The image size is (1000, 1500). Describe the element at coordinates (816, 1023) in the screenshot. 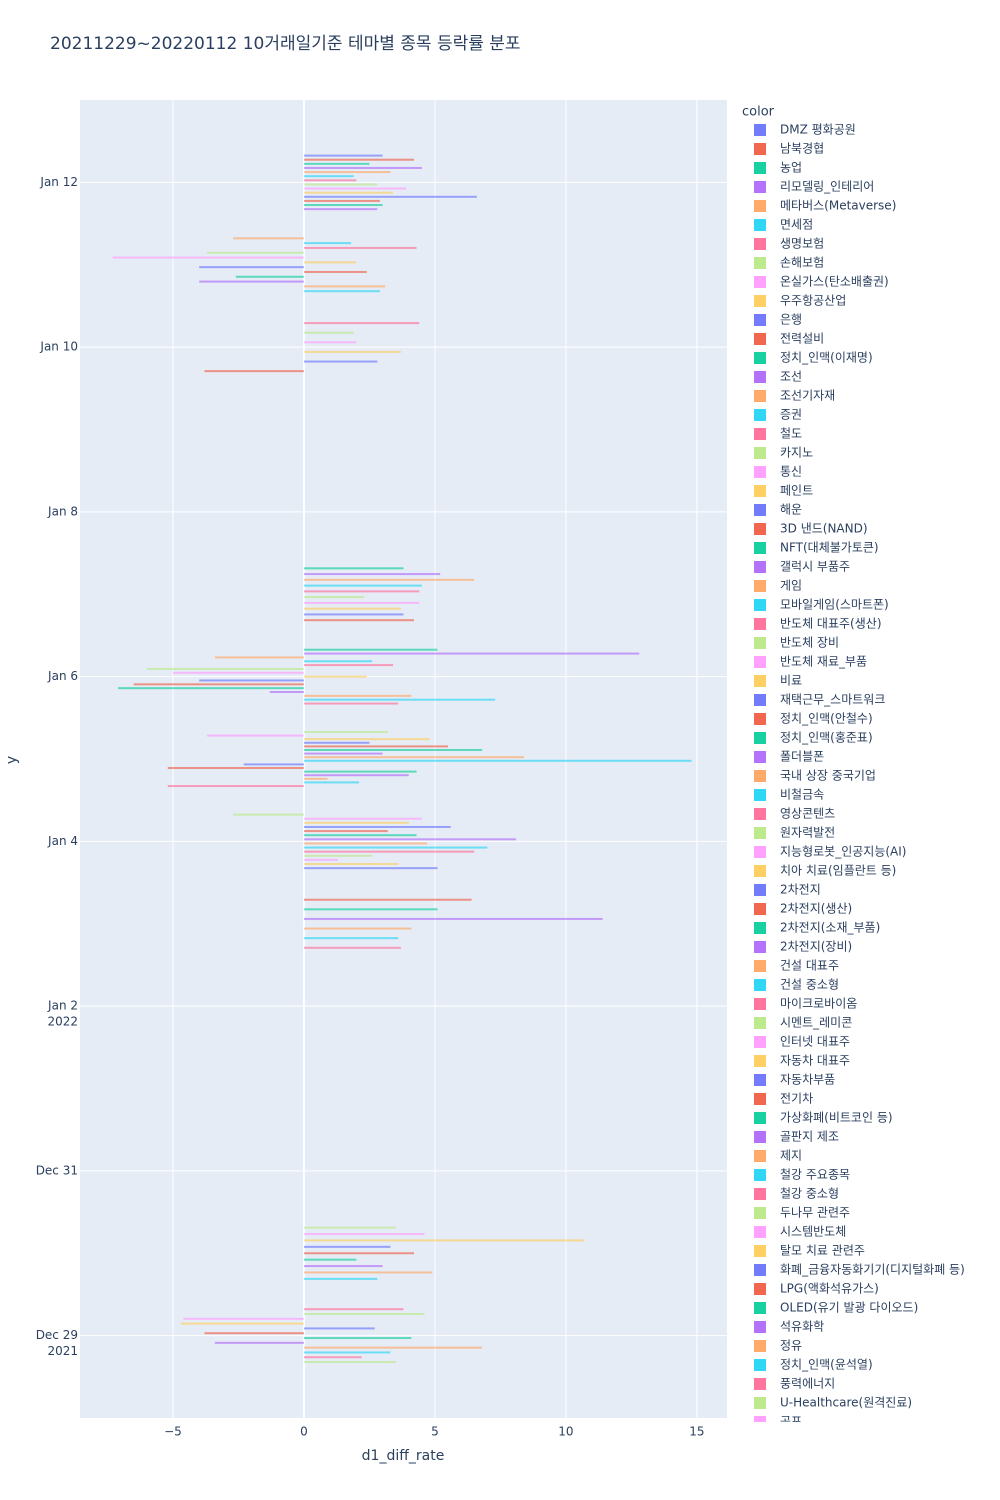

I see `legend-label: 시멘트_레미콘` at that location.